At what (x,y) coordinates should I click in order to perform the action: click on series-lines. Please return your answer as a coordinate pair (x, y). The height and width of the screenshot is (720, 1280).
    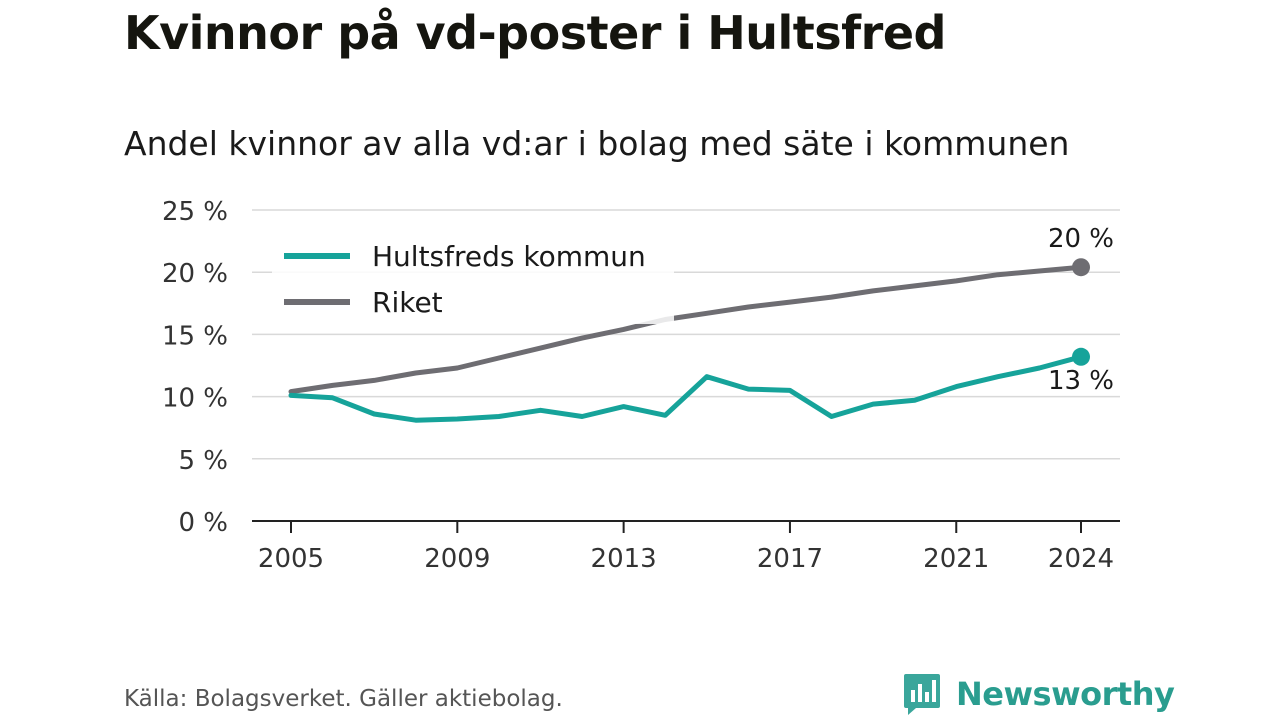
    Looking at the image, I should click on (689, 340).